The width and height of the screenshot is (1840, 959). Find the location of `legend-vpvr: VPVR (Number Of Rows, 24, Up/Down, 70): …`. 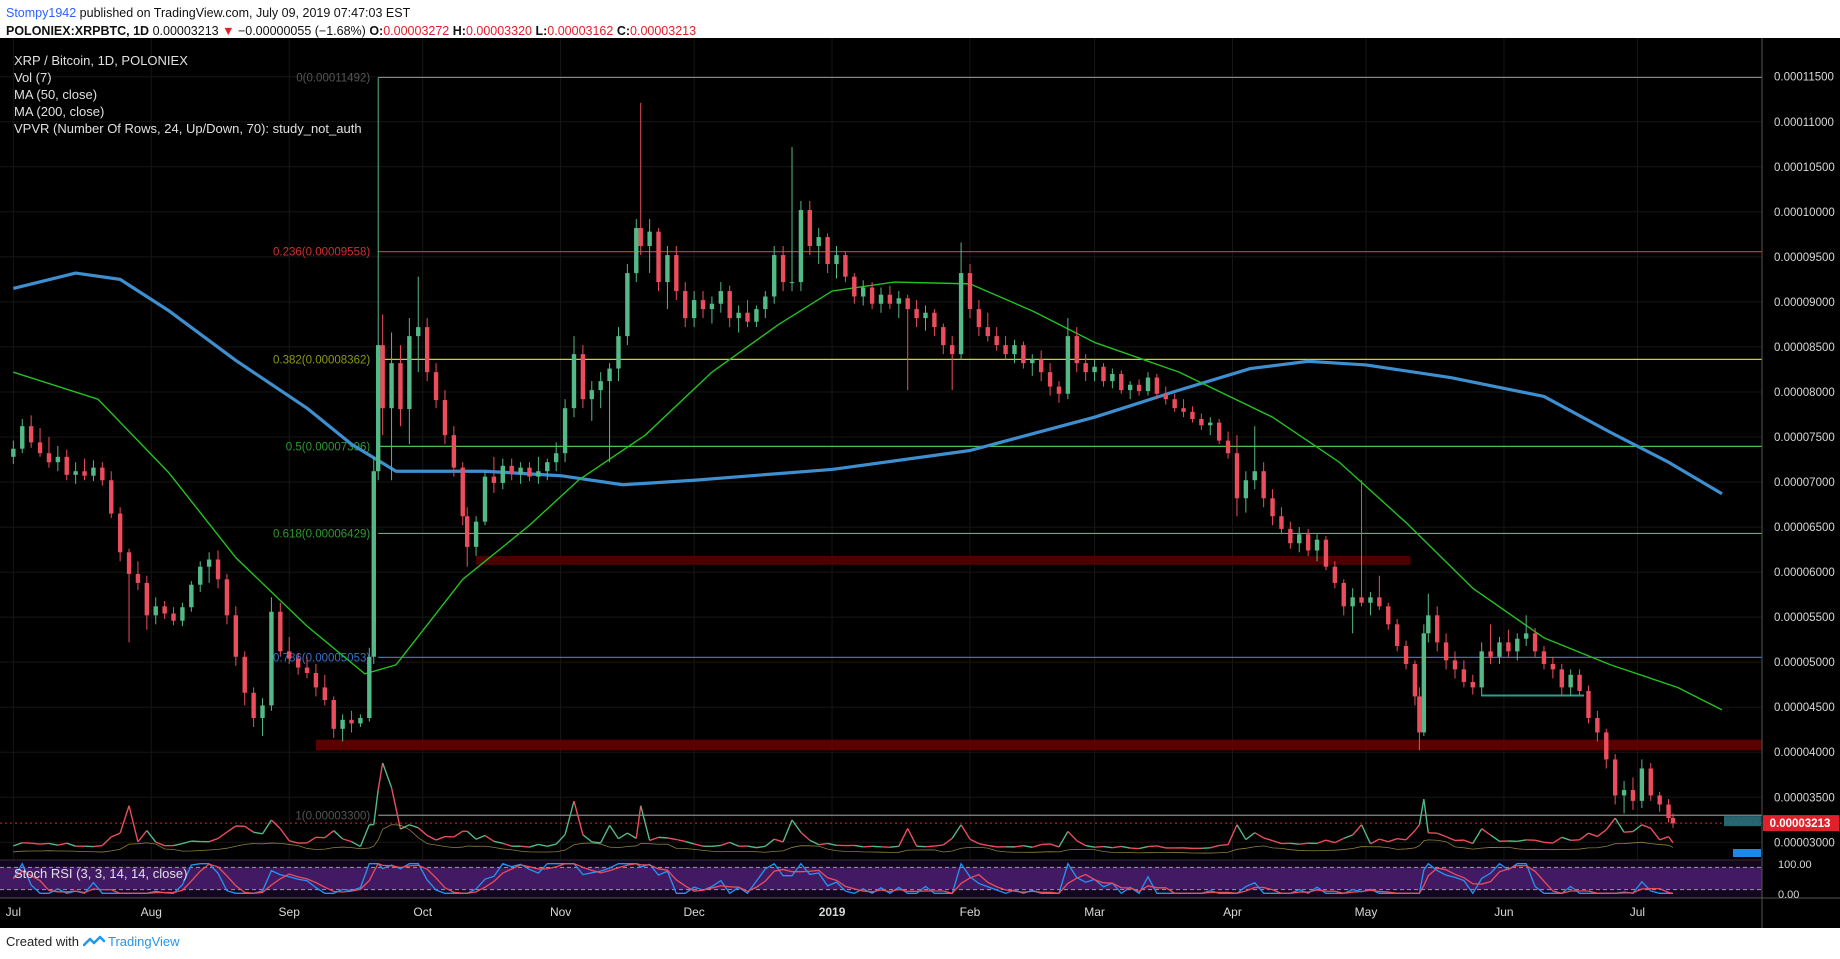

legend-vpvr: VPVR (Number Of Rows, 24, Up/Down, 70): … is located at coordinates (188, 128).